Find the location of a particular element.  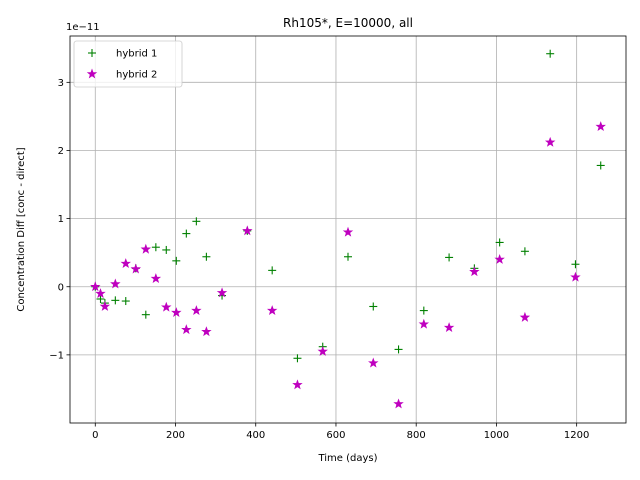

y-axis-label: Concentration Diff [conc - direct] is located at coordinates (21, 229).